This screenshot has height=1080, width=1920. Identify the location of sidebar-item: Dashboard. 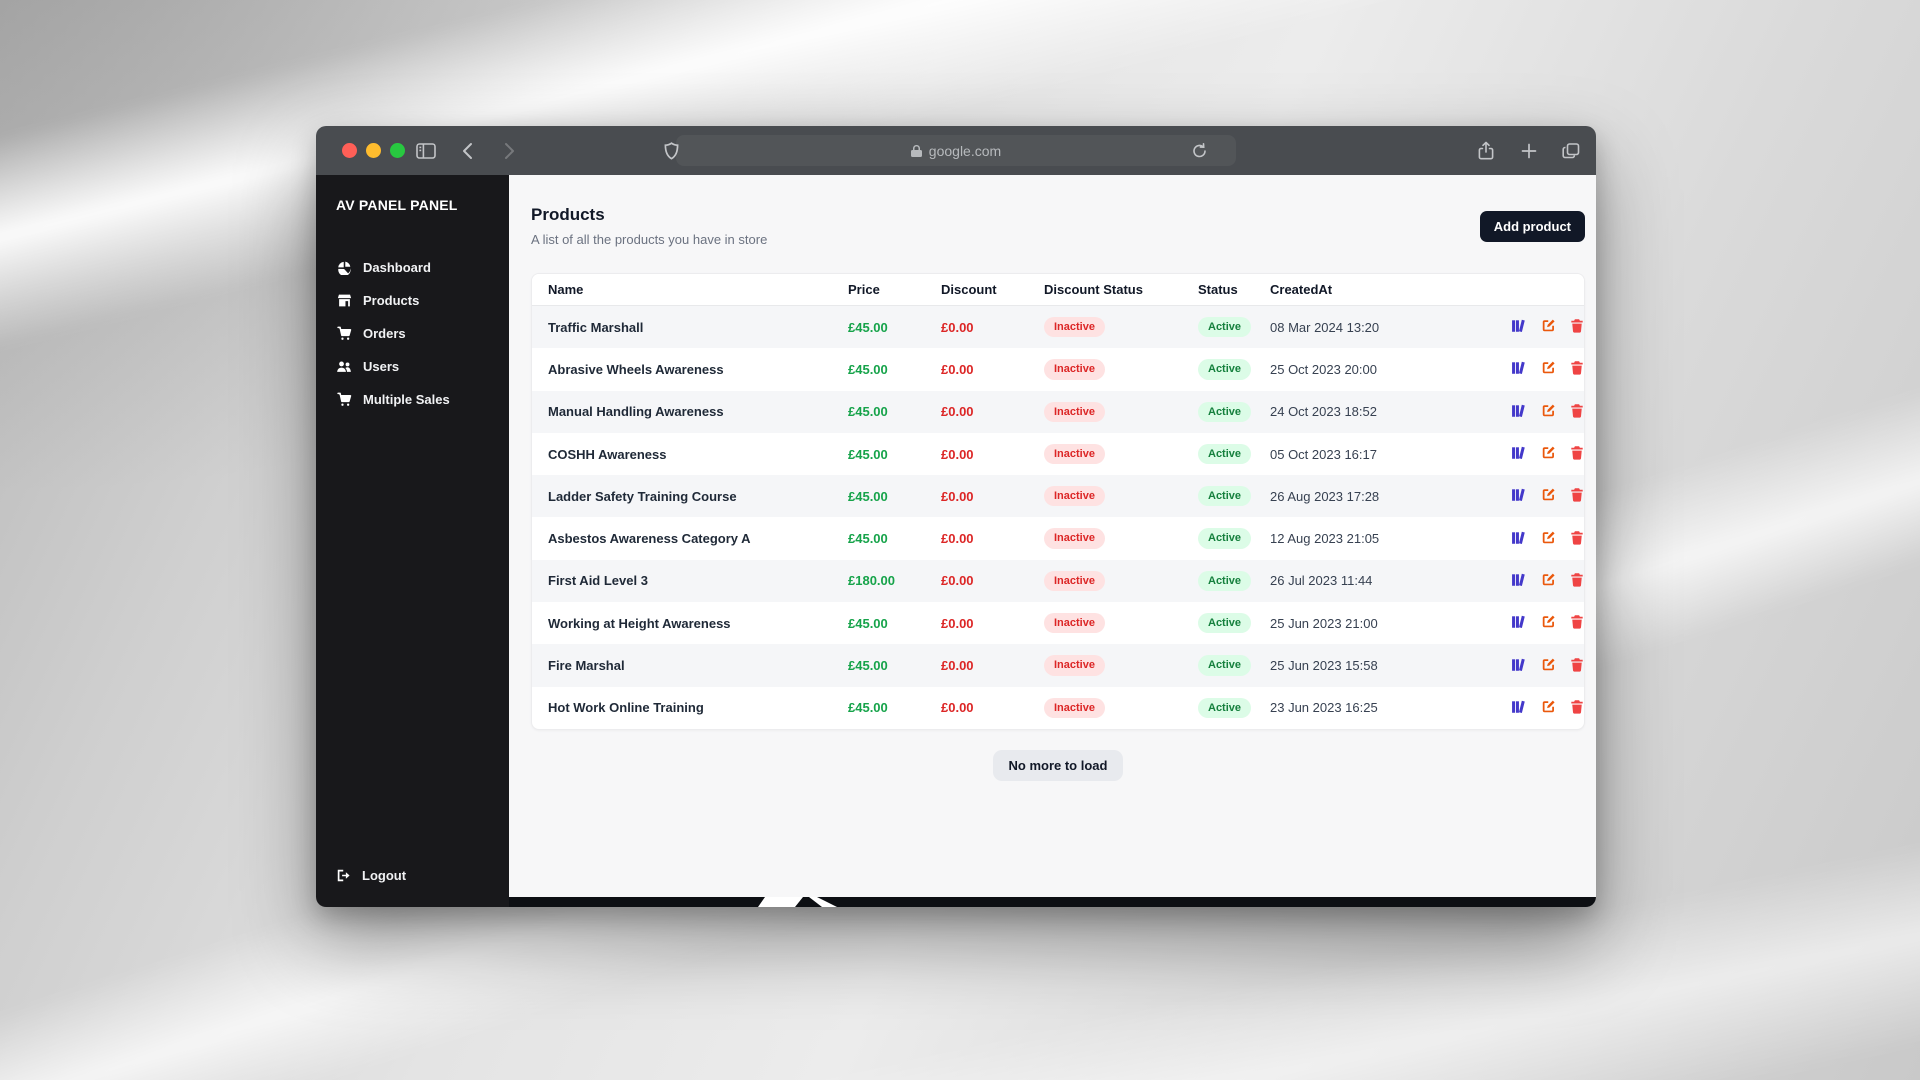
(412, 267).